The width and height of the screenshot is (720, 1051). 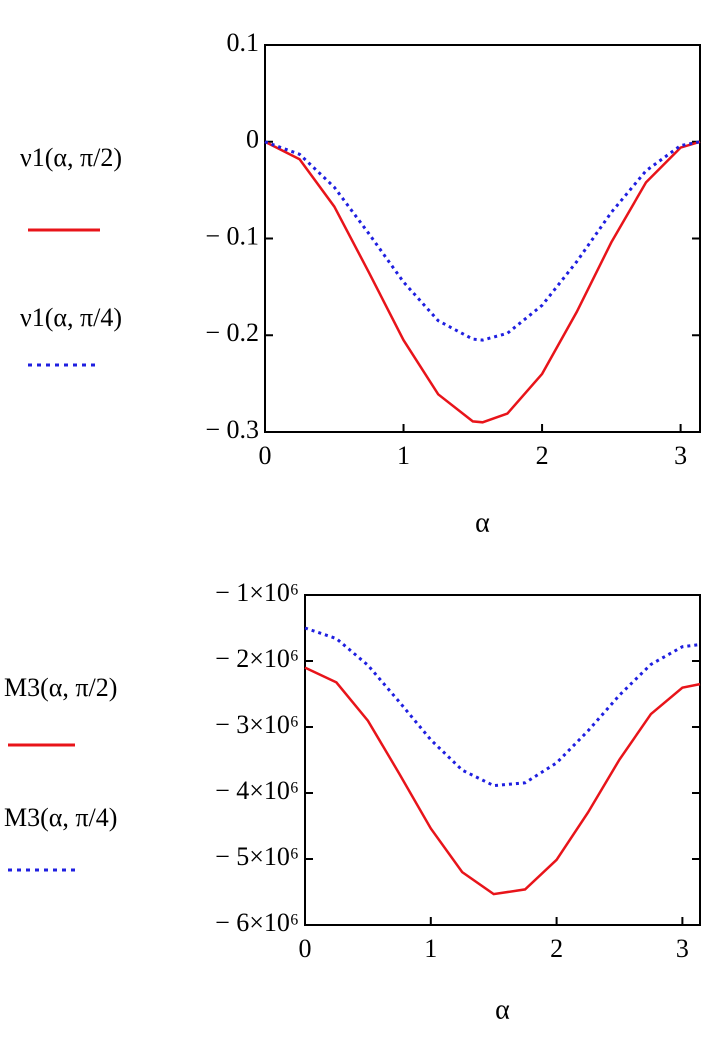 I want to click on y-tick-label: − 4×10⁶, so click(x=257, y=790).